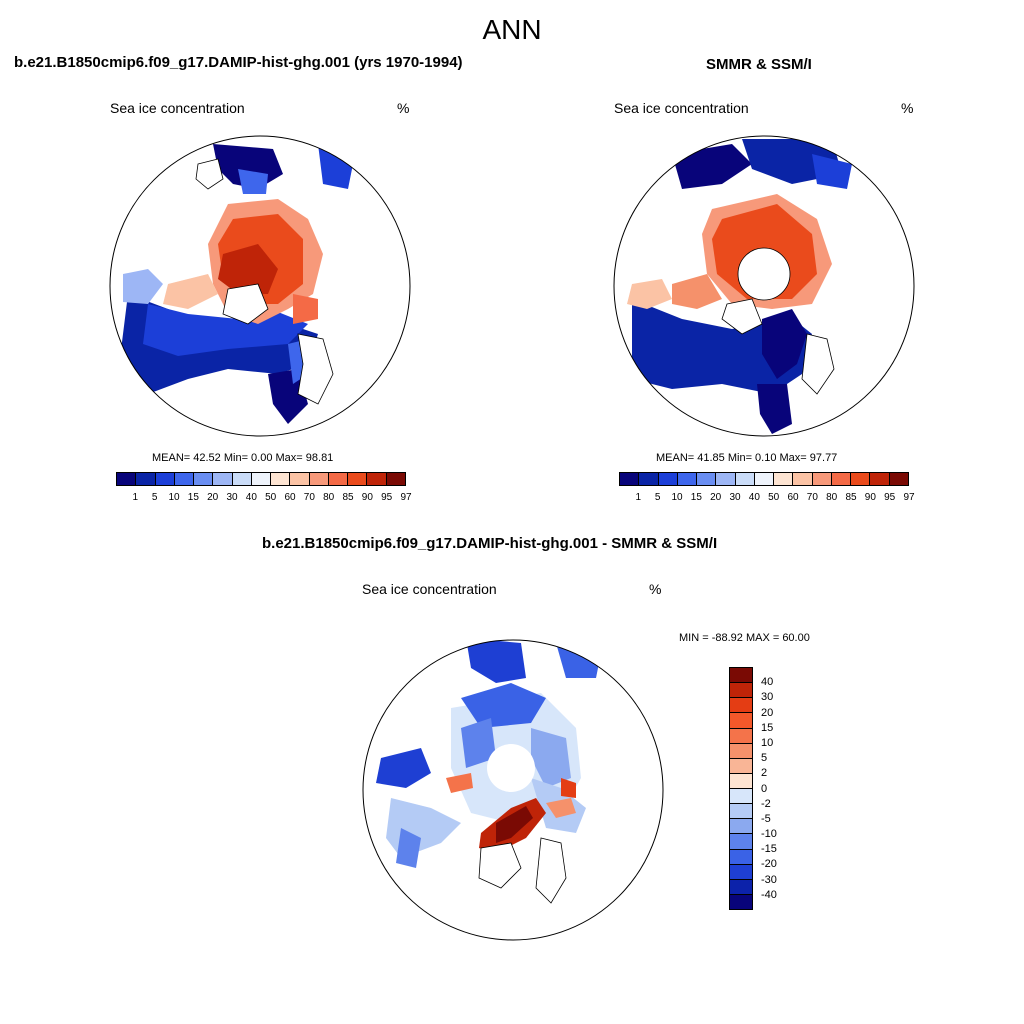  What do you see at coordinates (747, 458) in the screenshot?
I see `obs-stats: MEAN= 41.85 Min= 0.10 Max= 97.77` at bounding box center [747, 458].